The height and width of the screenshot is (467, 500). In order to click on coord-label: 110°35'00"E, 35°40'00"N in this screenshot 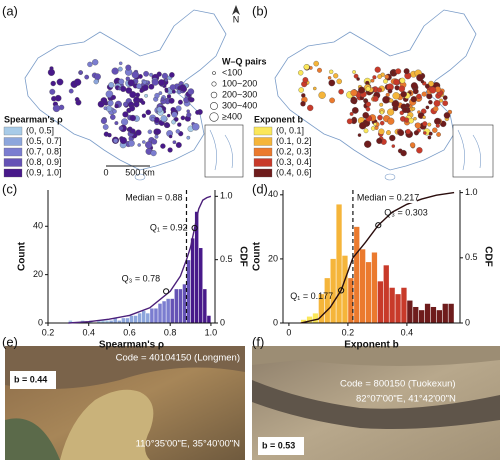, I will do `click(188, 444)`.